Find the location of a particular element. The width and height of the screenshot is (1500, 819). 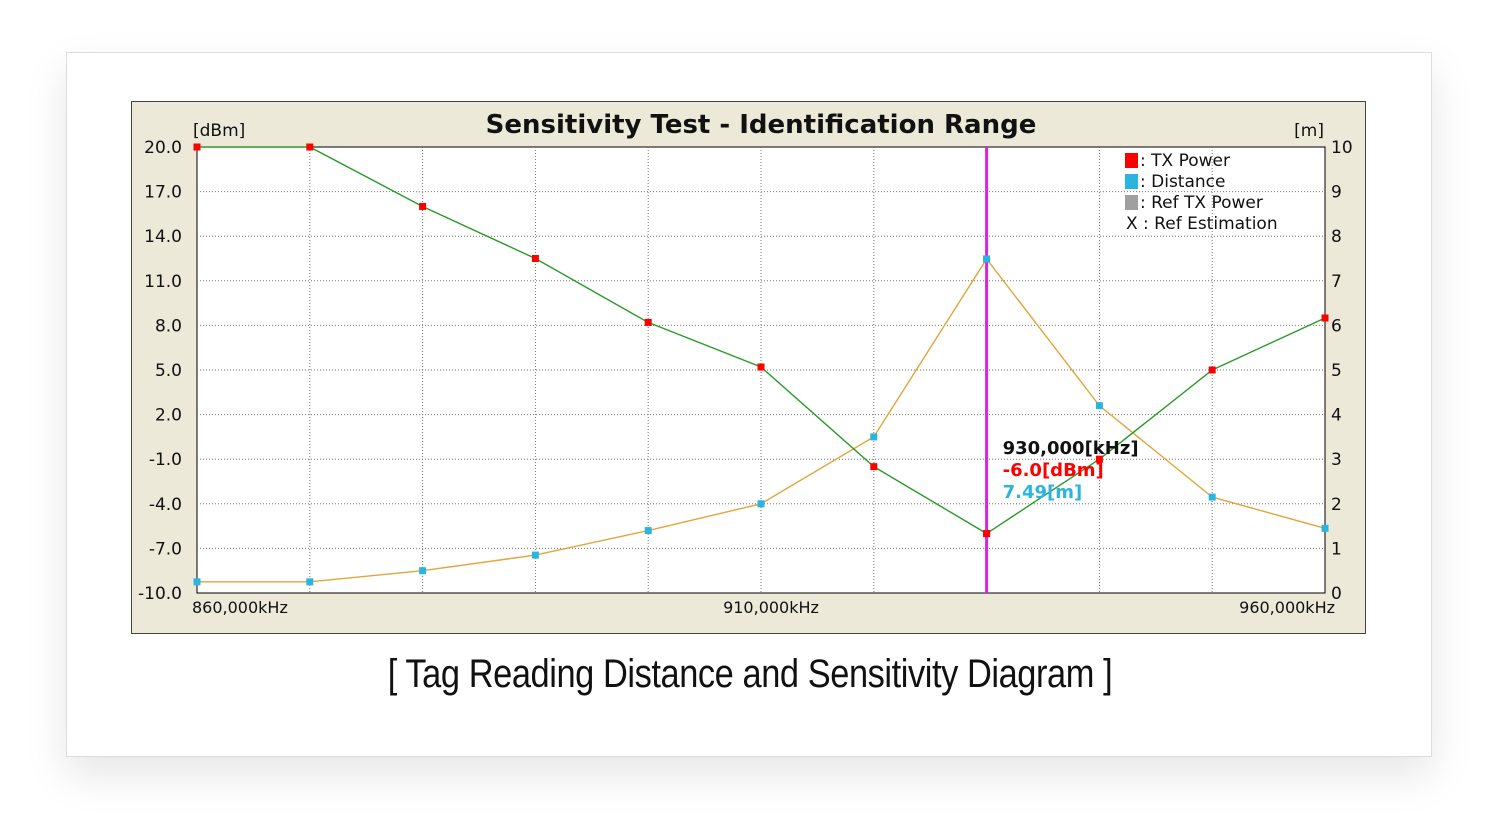

y-tick-label-right: 1 is located at coordinates (1336, 549).